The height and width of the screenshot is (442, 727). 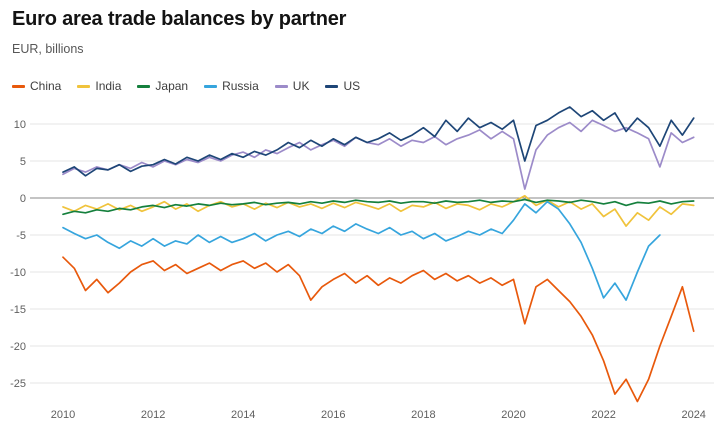 I want to click on y-tick-label: -5, so click(x=21, y=236).